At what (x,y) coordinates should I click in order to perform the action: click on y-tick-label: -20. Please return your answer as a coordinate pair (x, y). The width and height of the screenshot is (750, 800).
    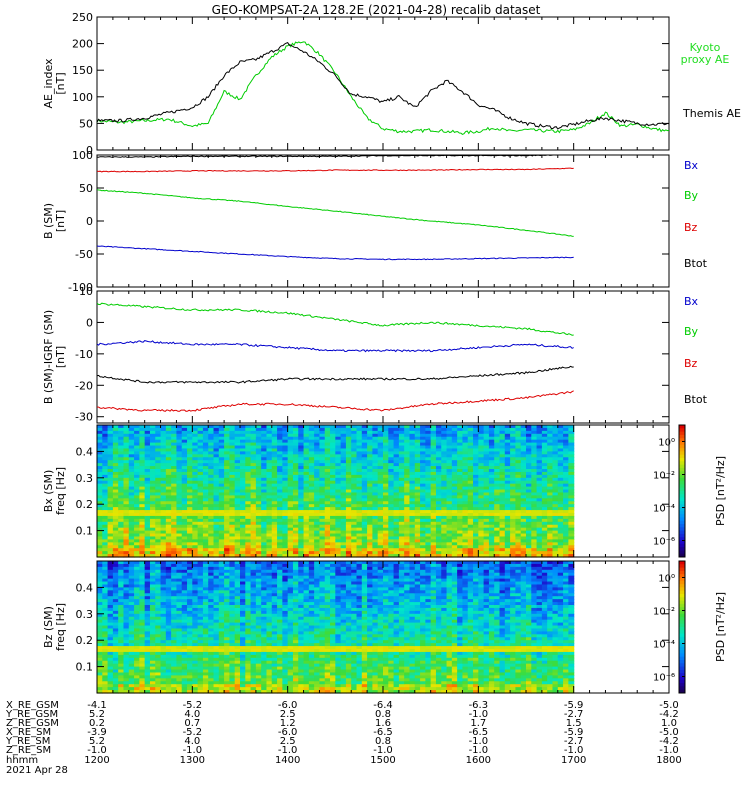
    Looking at the image, I should click on (84, 385).